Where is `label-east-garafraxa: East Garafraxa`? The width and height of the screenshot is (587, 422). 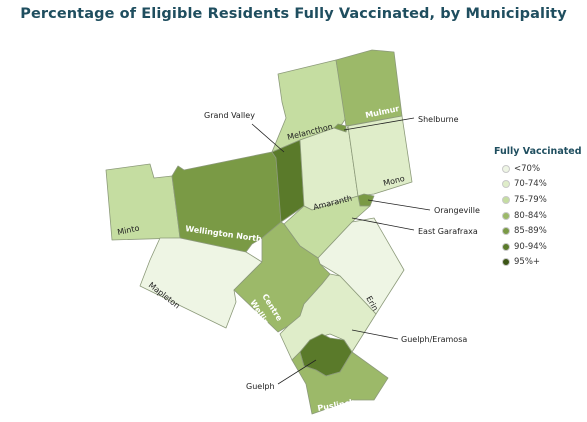 label-east-garafraxa: East Garafraxa is located at coordinates (448, 231).